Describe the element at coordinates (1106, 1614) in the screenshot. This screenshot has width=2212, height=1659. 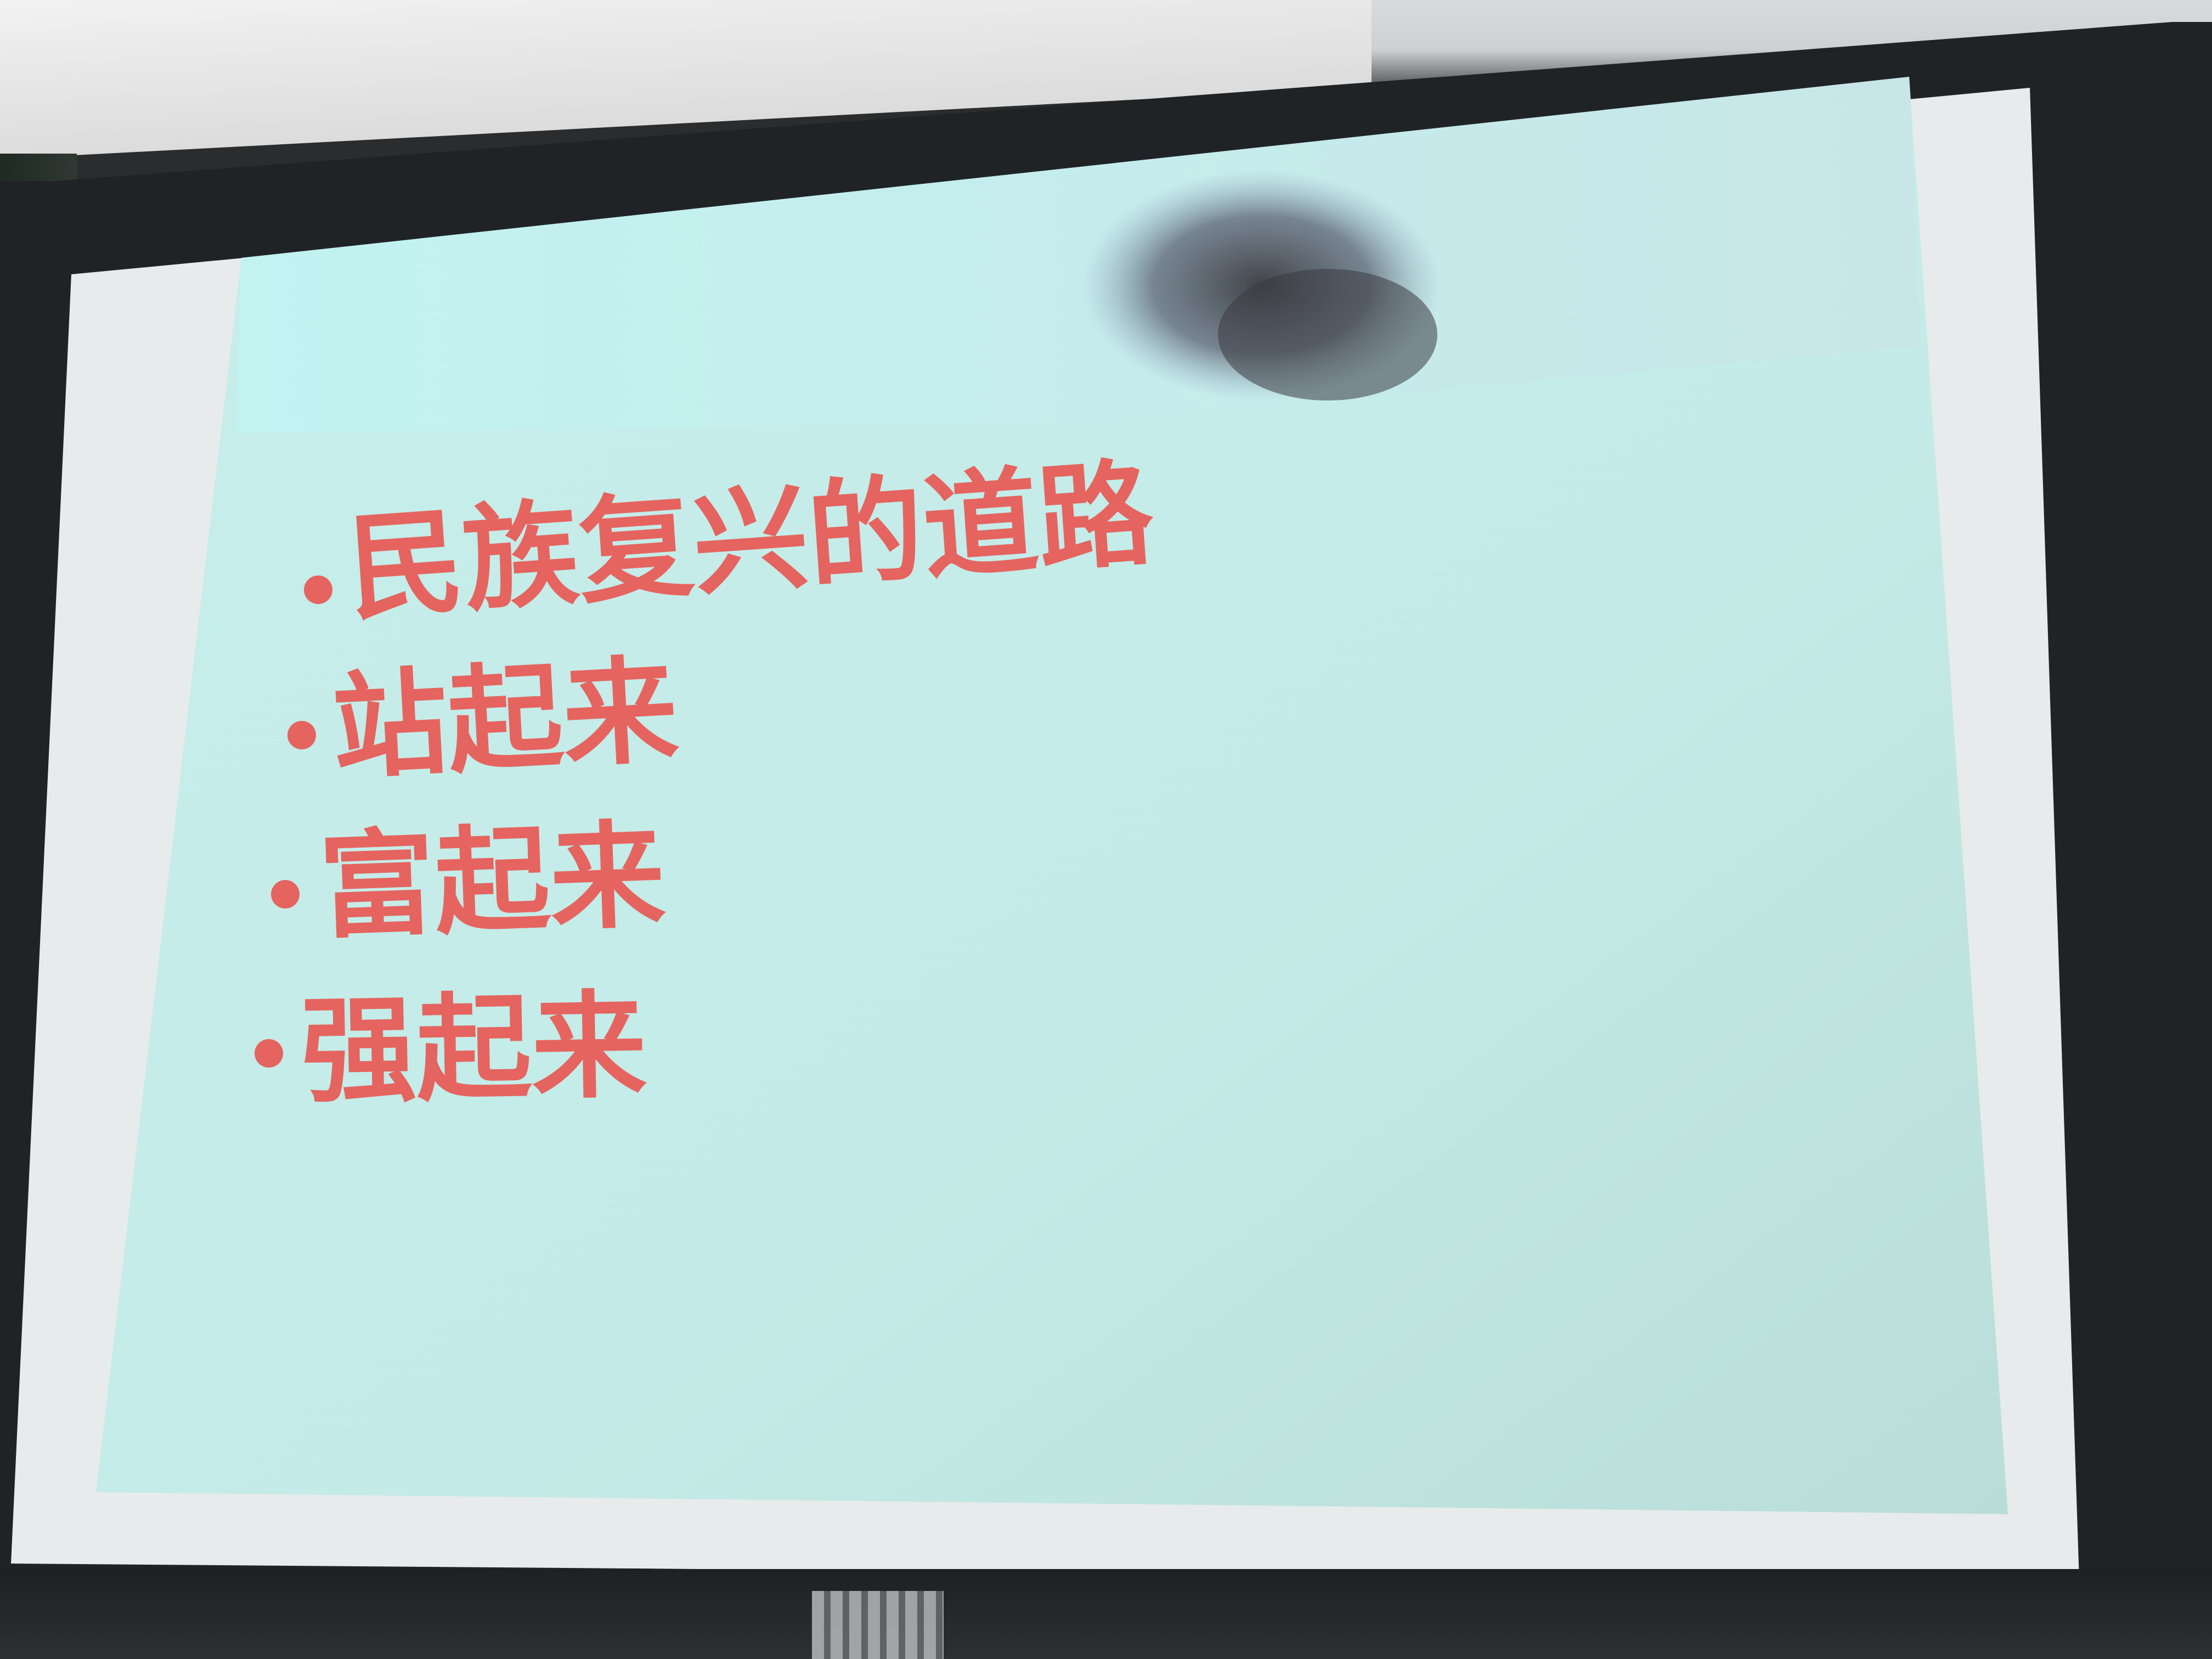
I see `screen-bottom-frame` at that location.